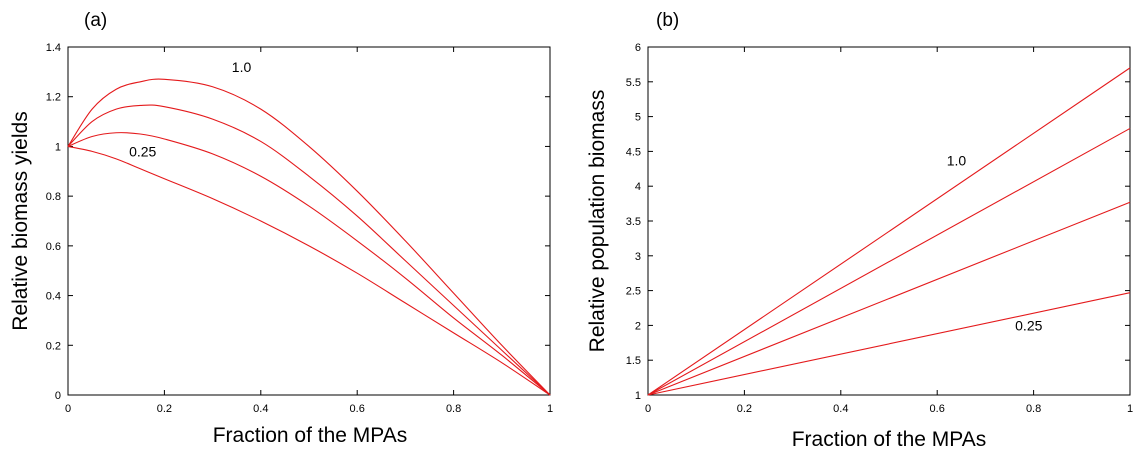  What do you see at coordinates (95, 20) in the screenshot?
I see `panel-label: (a)` at bounding box center [95, 20].